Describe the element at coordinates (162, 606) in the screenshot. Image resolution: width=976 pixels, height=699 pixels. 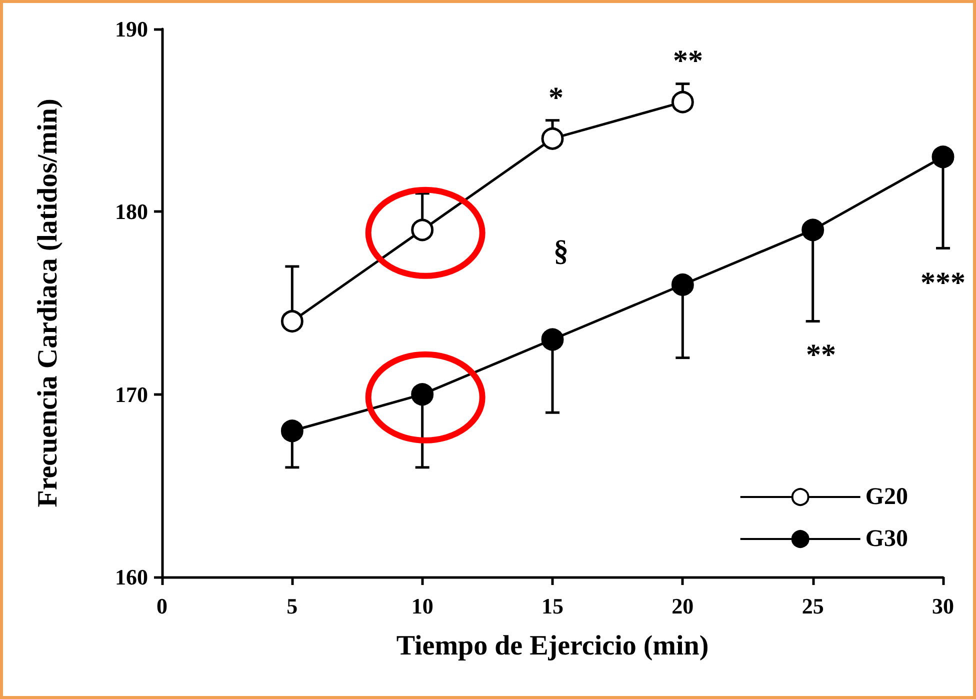
I see `x-tick-label: 0` at that location.